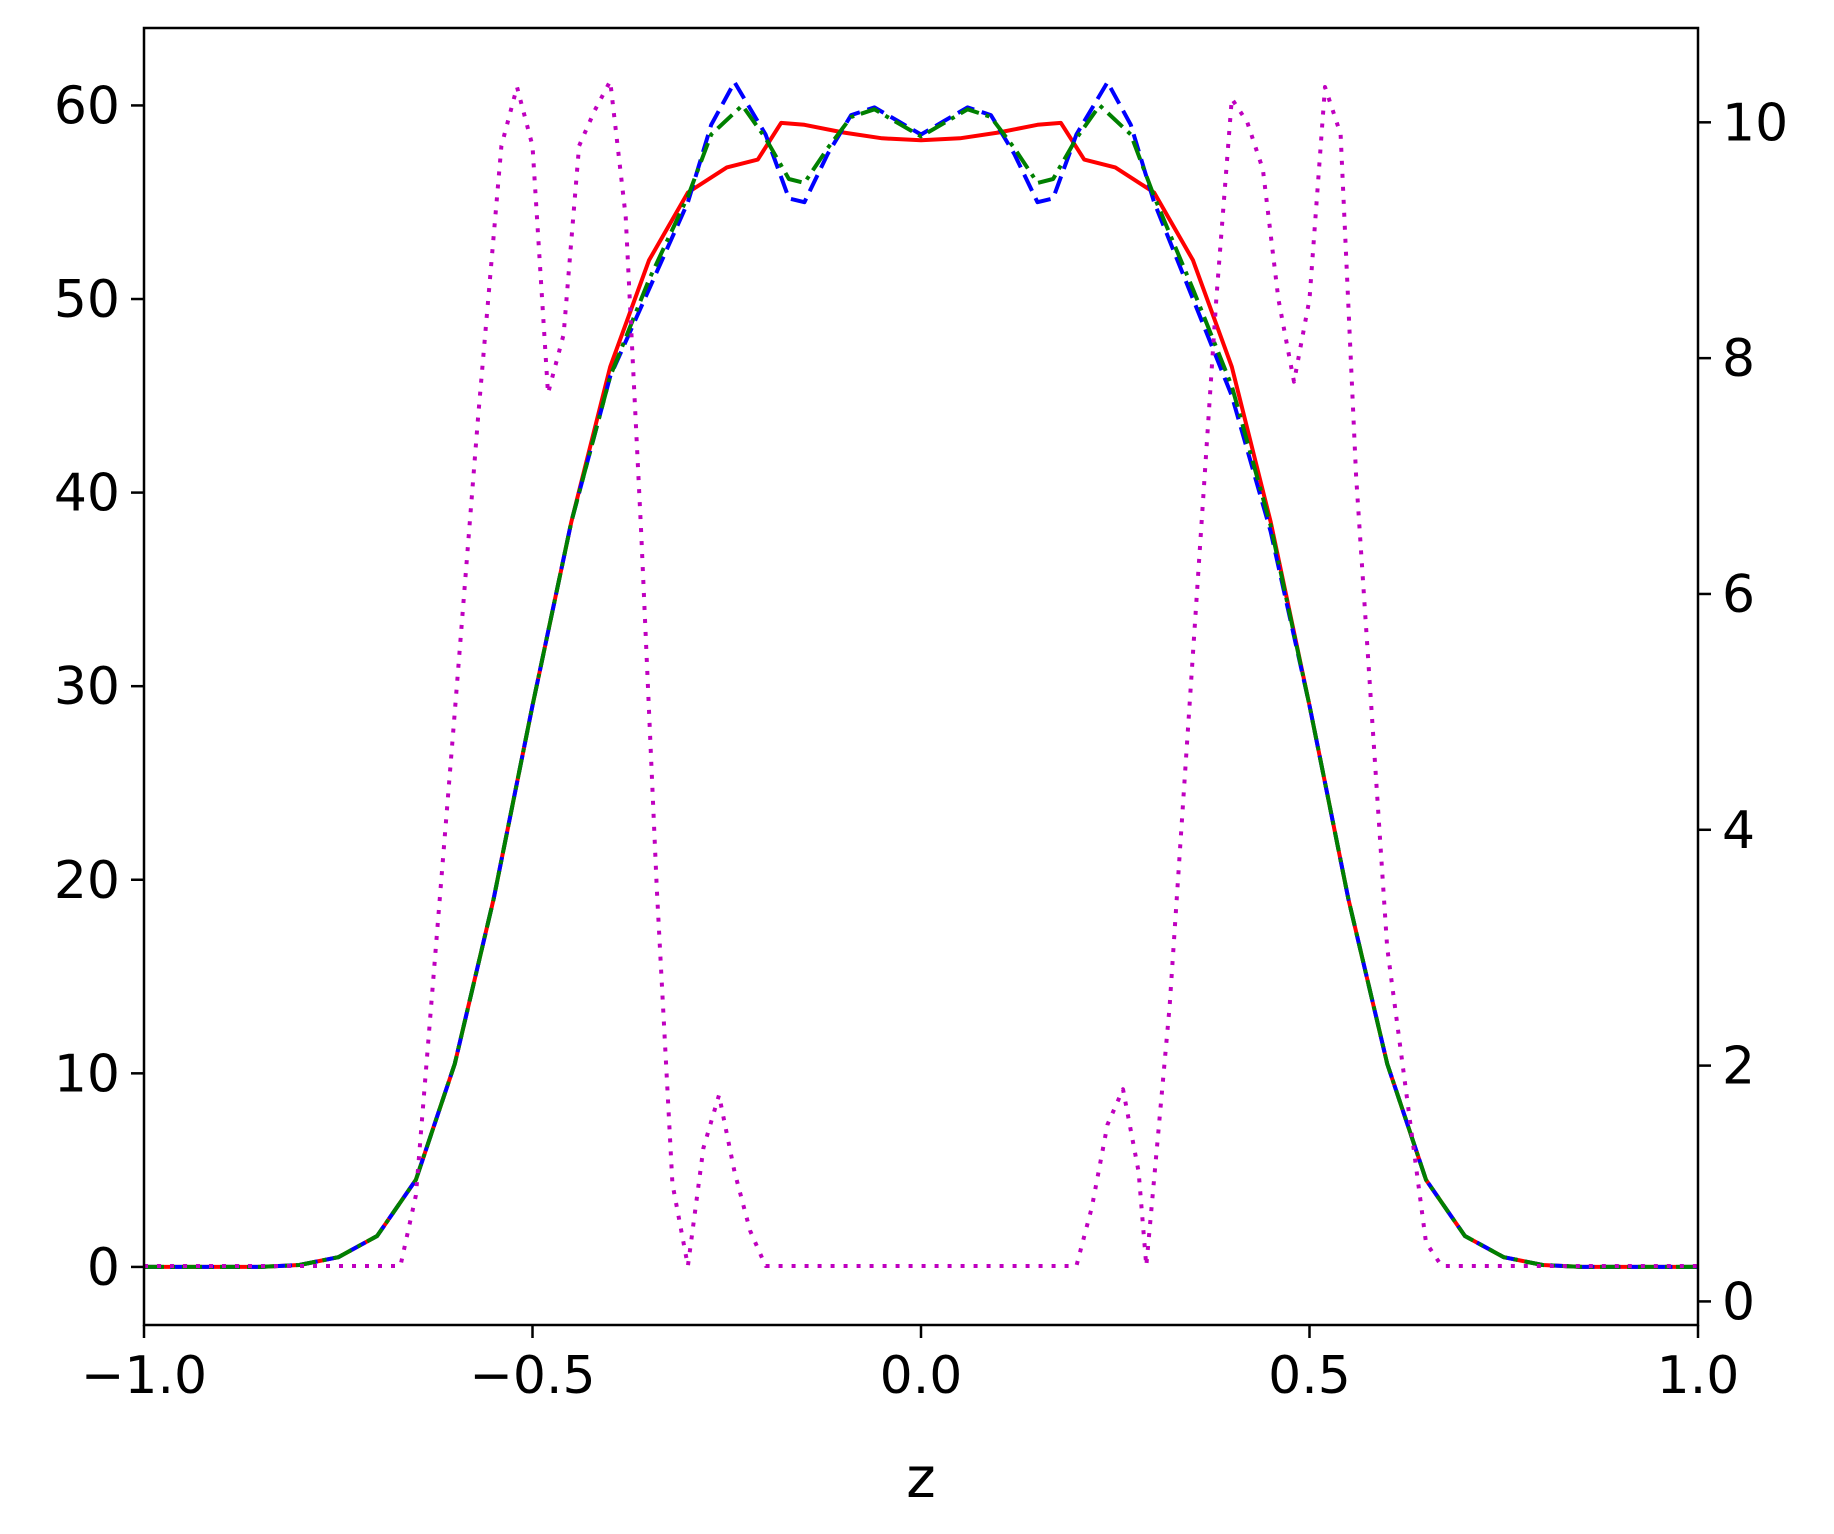 The image size is (1834, 1534). I want to click on y-tick-label: 10, so click(87, 1074).